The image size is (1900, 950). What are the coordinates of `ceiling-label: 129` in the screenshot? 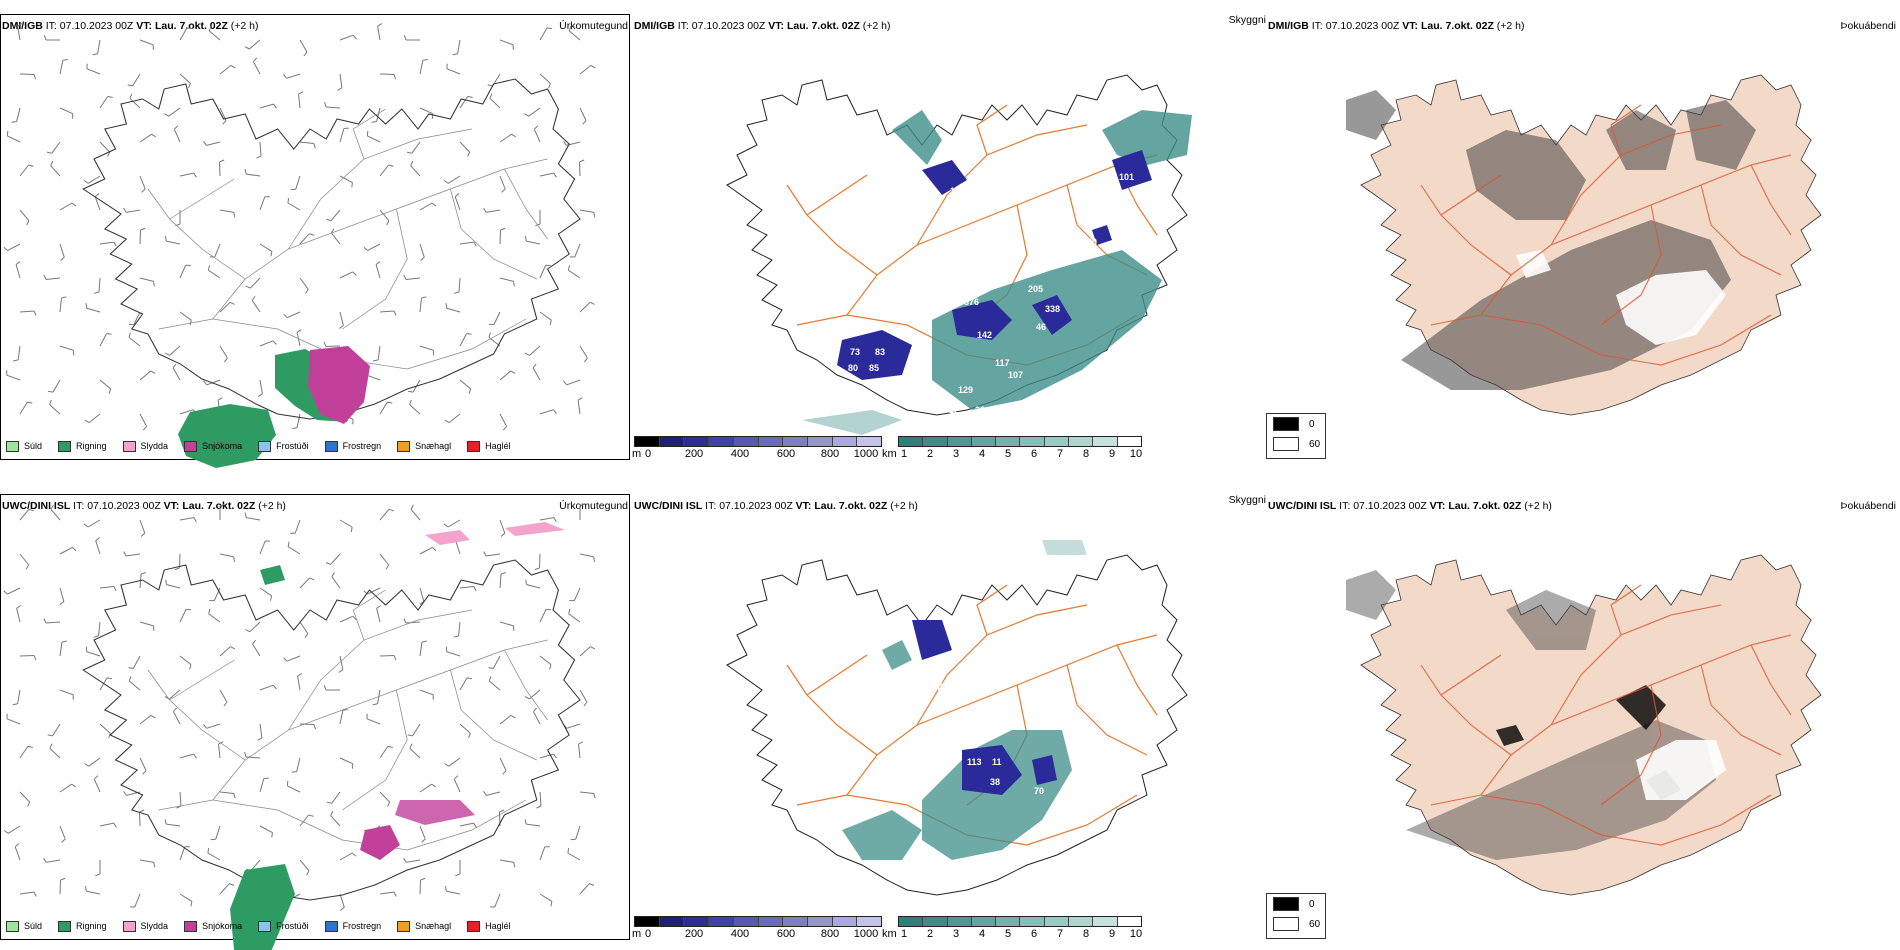 It's located at (965, 390).